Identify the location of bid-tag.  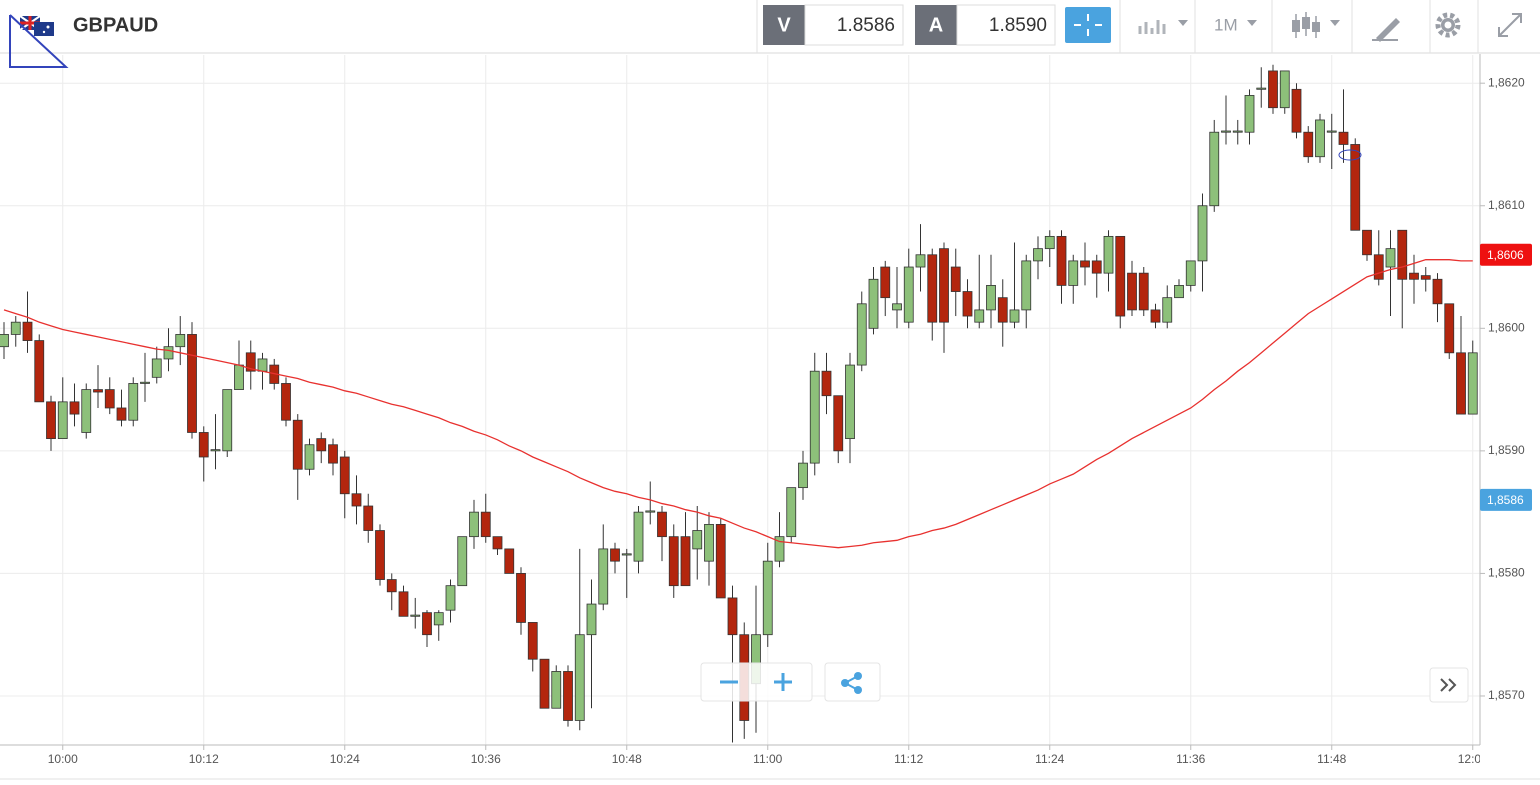
(1506, 499).